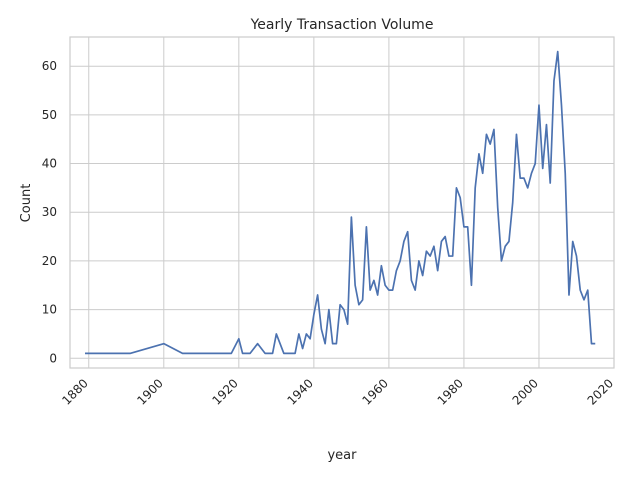 The width and height of the screenshot is (640, 480). What do you see at coordinates (49, 212) in the screenshot?
I see `y-tick-label: 30` at bounding box center [49, 212].